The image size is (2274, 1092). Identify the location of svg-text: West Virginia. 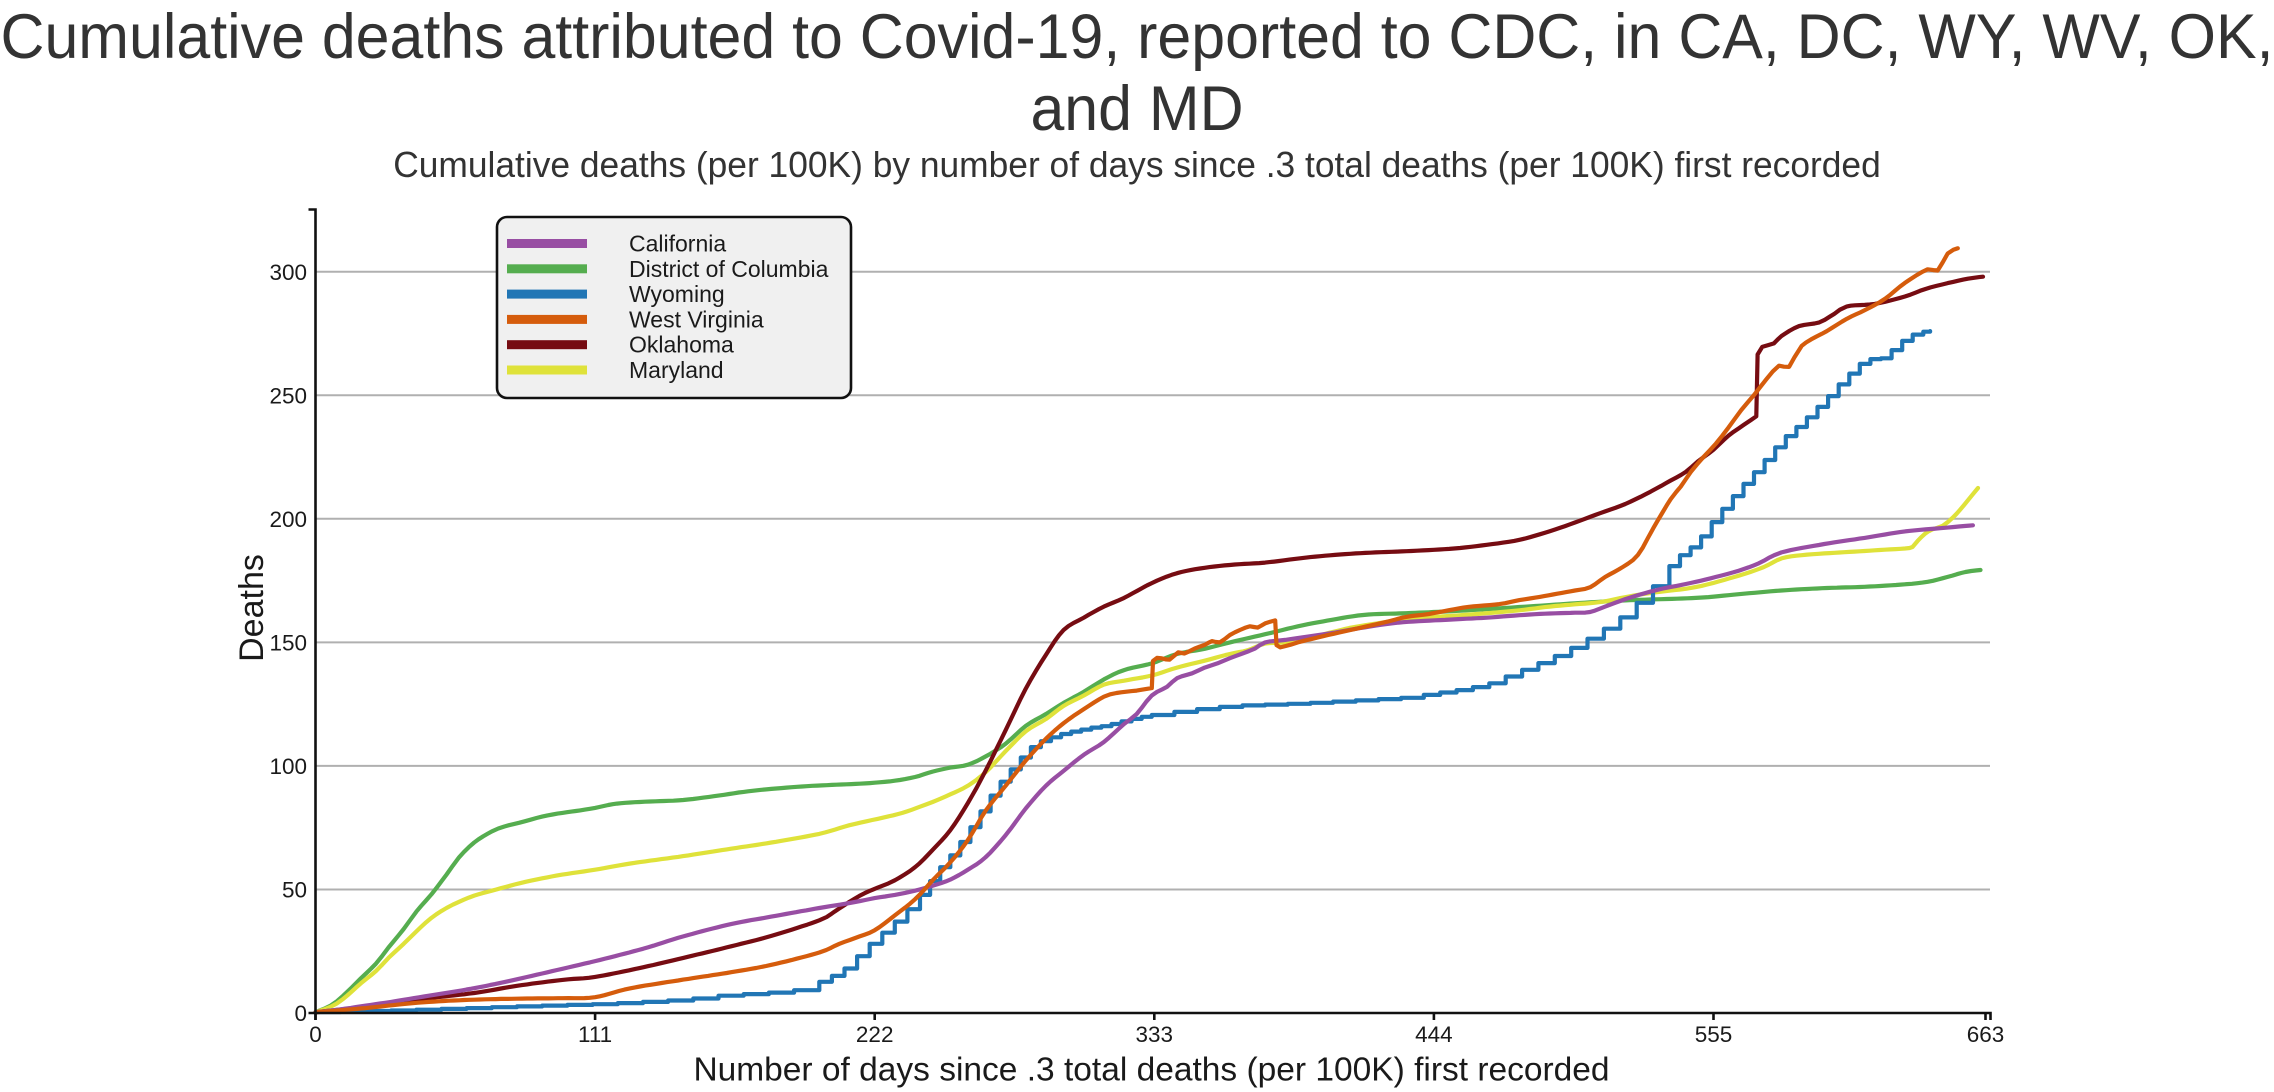
(696, 319).